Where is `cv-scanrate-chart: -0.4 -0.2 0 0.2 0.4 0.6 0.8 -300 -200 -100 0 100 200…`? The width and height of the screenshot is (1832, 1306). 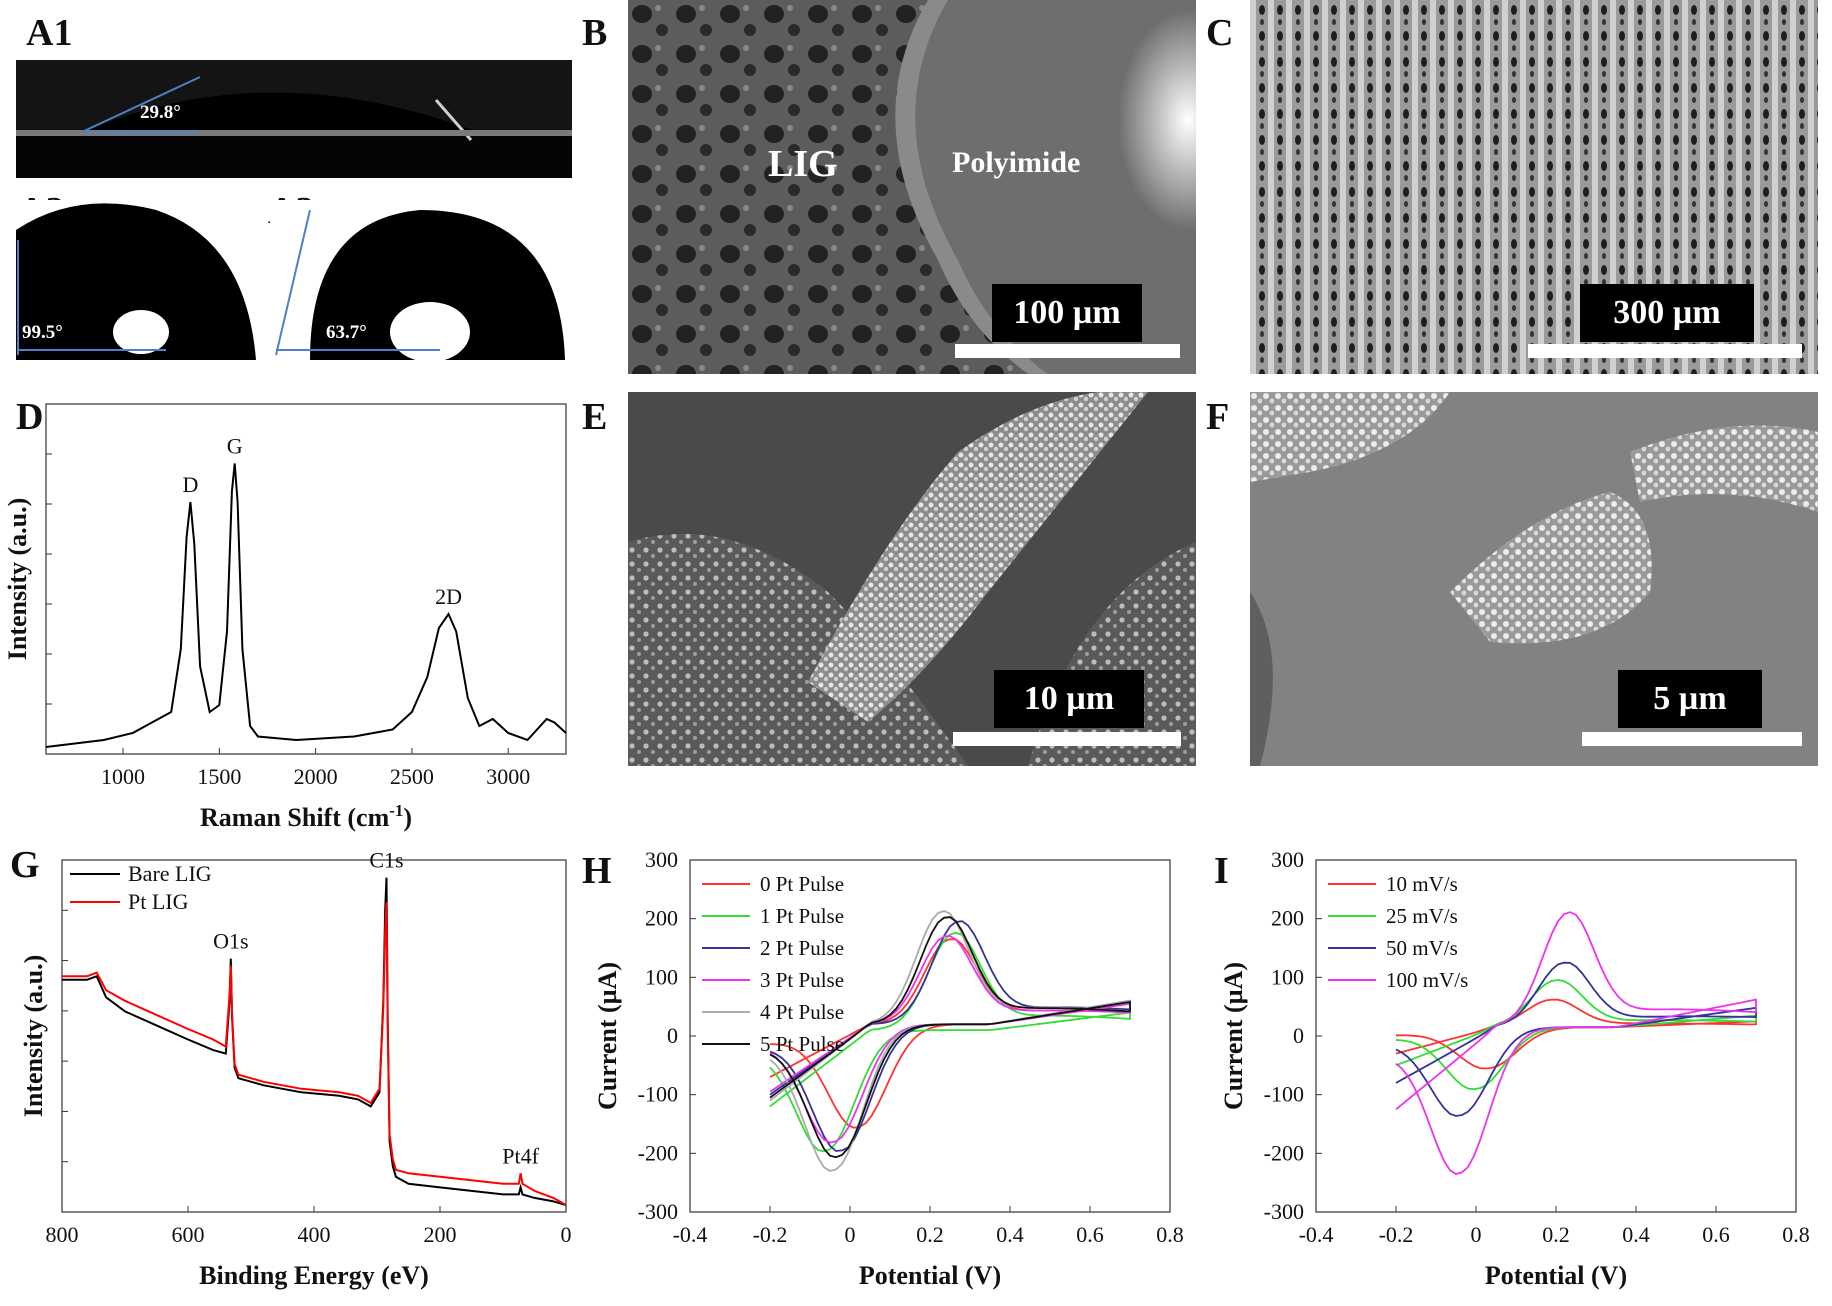 cv-scanrate-chart: -0.4 -0.2 0 0.2 0.4 0.6 0.8 -300 -200 -100 0 100 200… is located at coordinates (1514, 1068).